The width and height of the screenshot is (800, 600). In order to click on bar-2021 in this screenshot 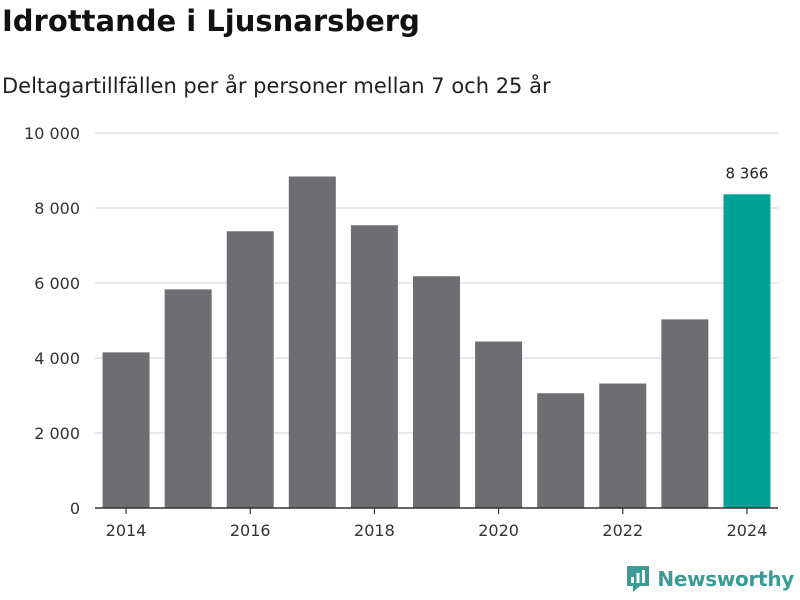, I will do `click(561, 450)`.